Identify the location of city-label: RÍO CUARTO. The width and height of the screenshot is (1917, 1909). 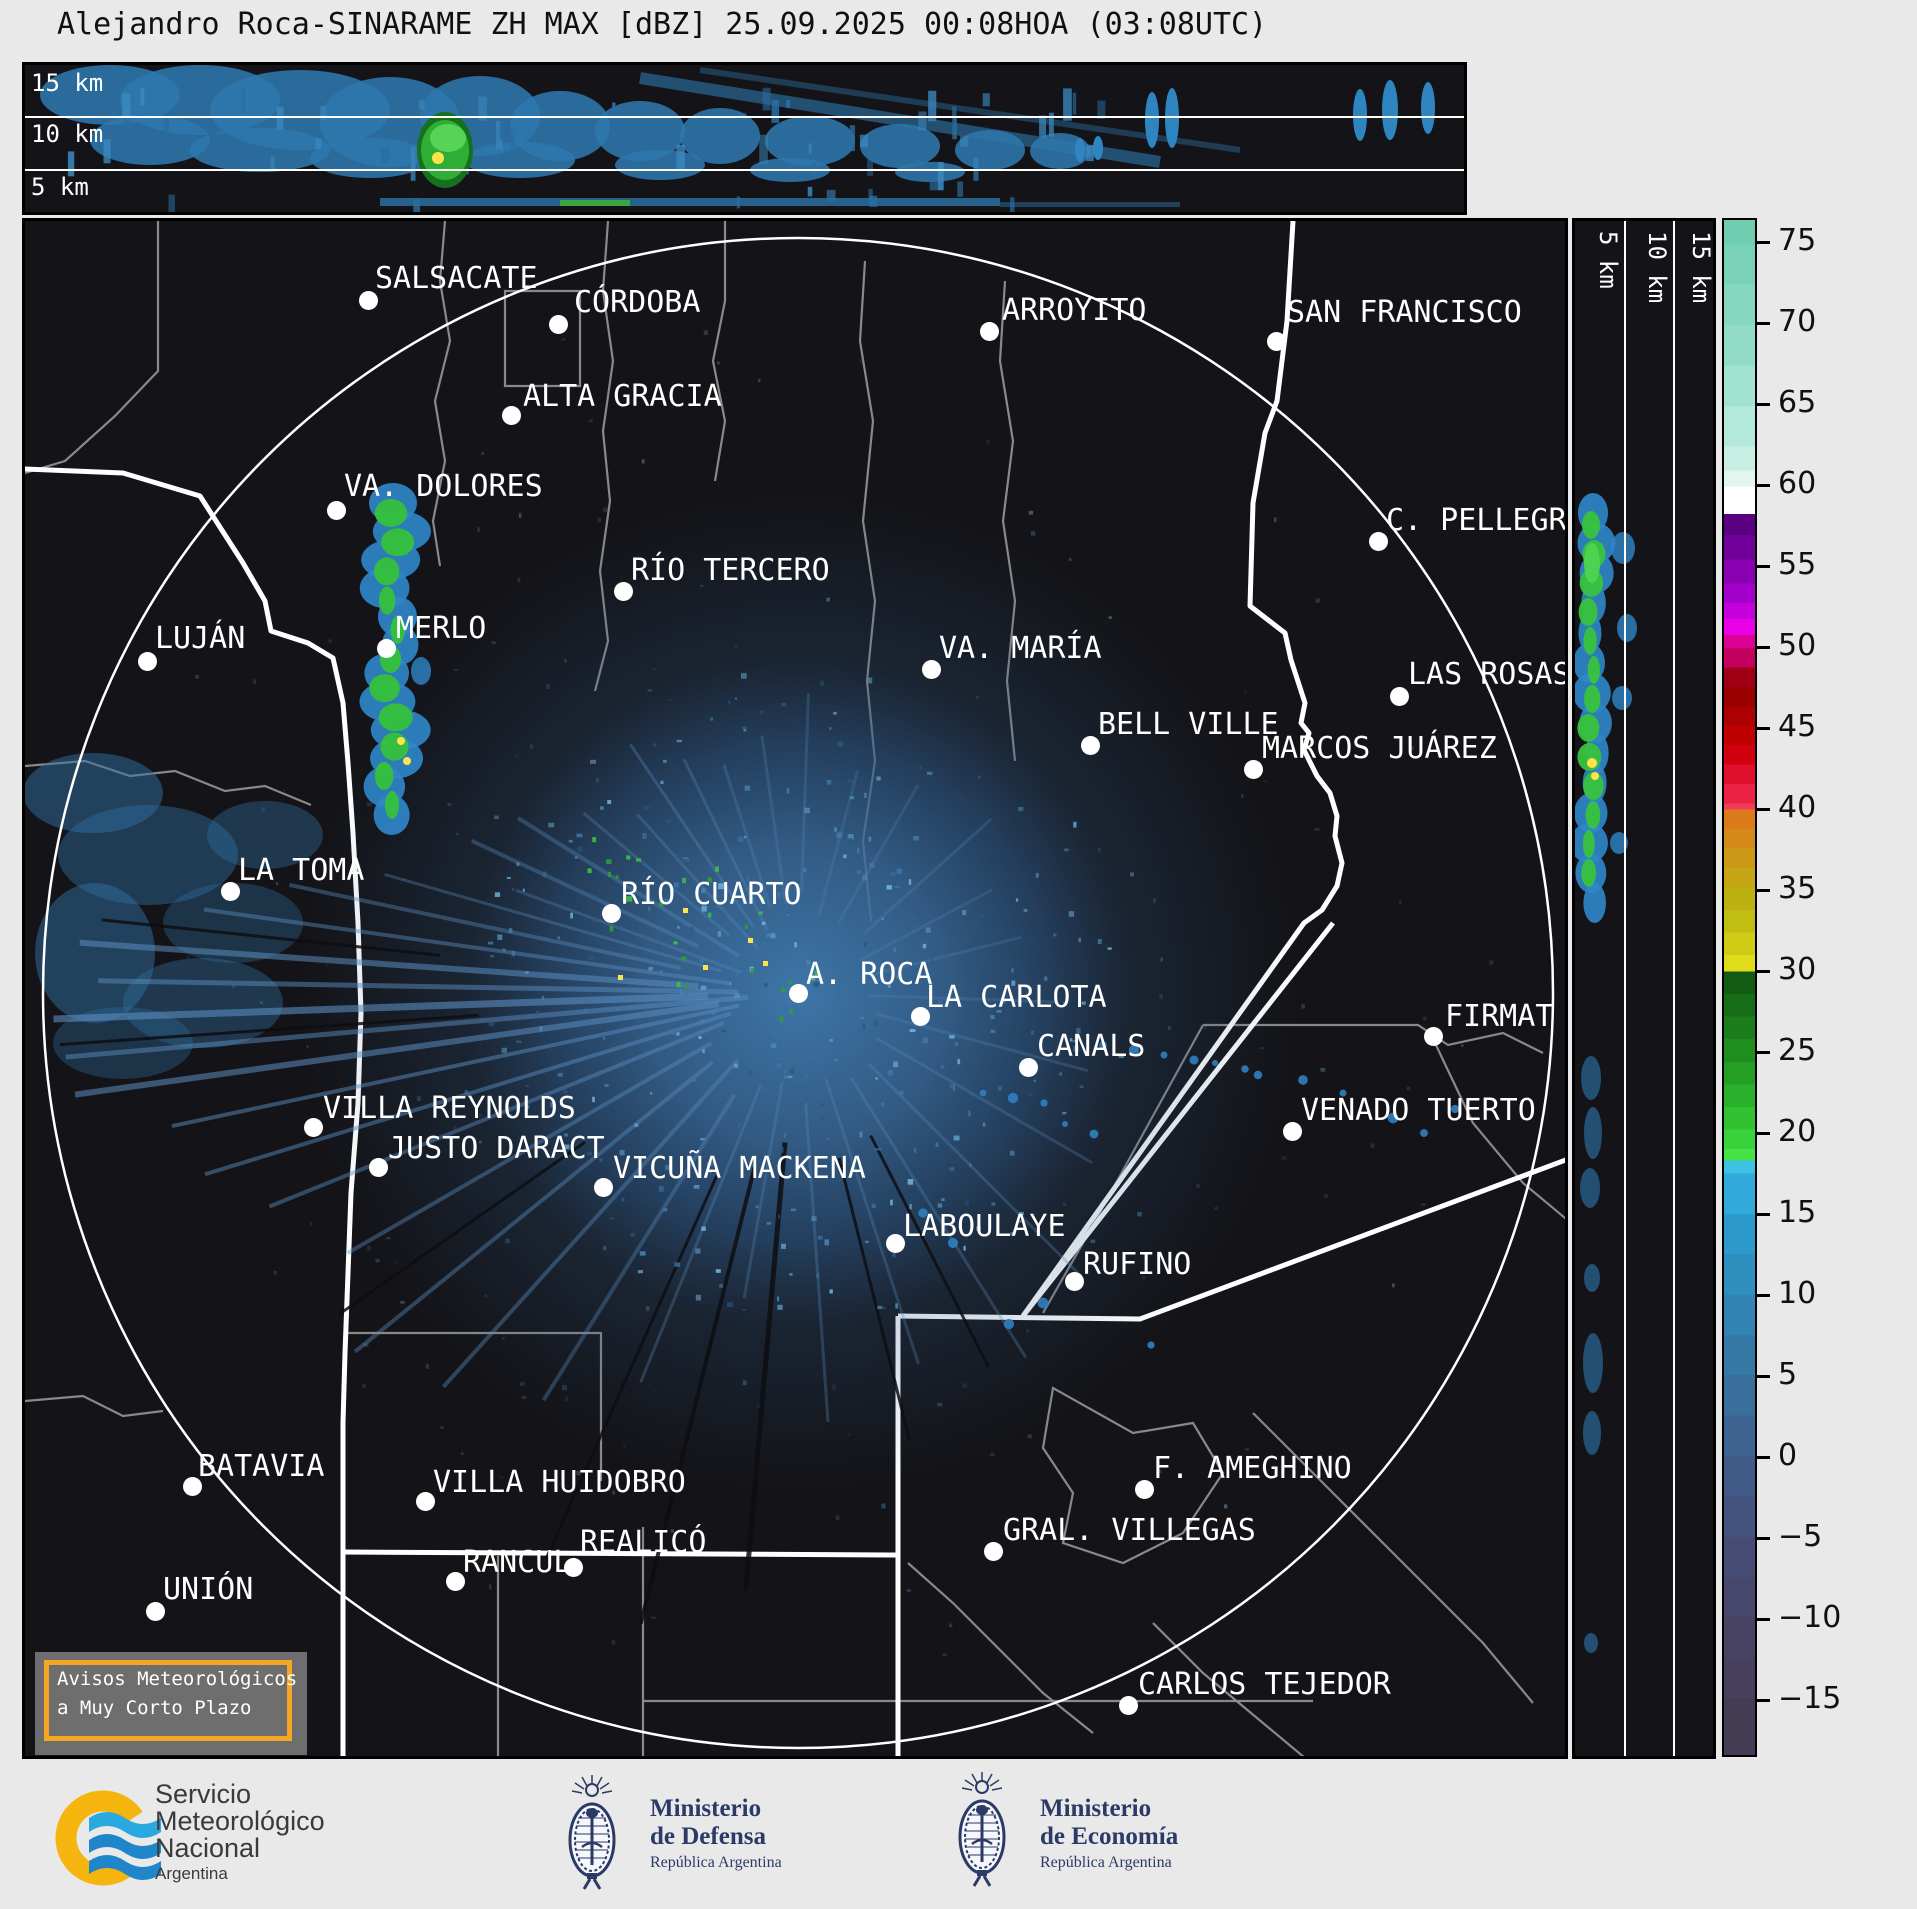
(711, 894).